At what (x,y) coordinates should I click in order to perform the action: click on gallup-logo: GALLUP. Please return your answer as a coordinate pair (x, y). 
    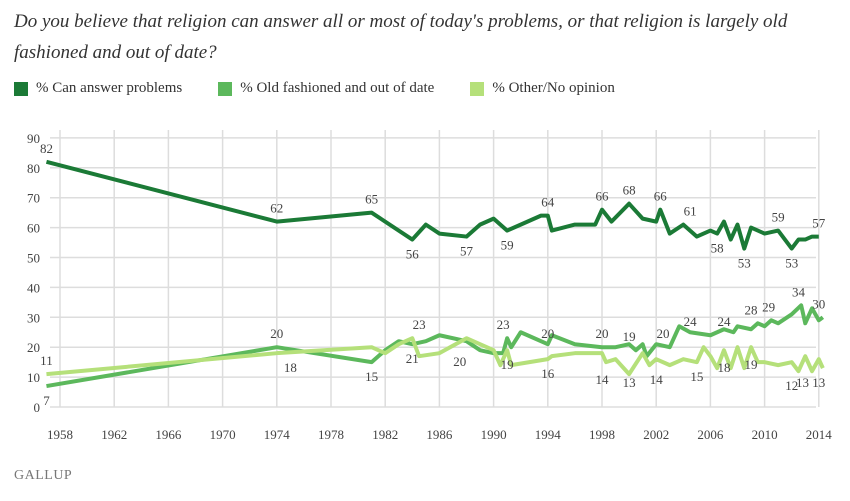
    Looking at the image, I should click on (43, 475).